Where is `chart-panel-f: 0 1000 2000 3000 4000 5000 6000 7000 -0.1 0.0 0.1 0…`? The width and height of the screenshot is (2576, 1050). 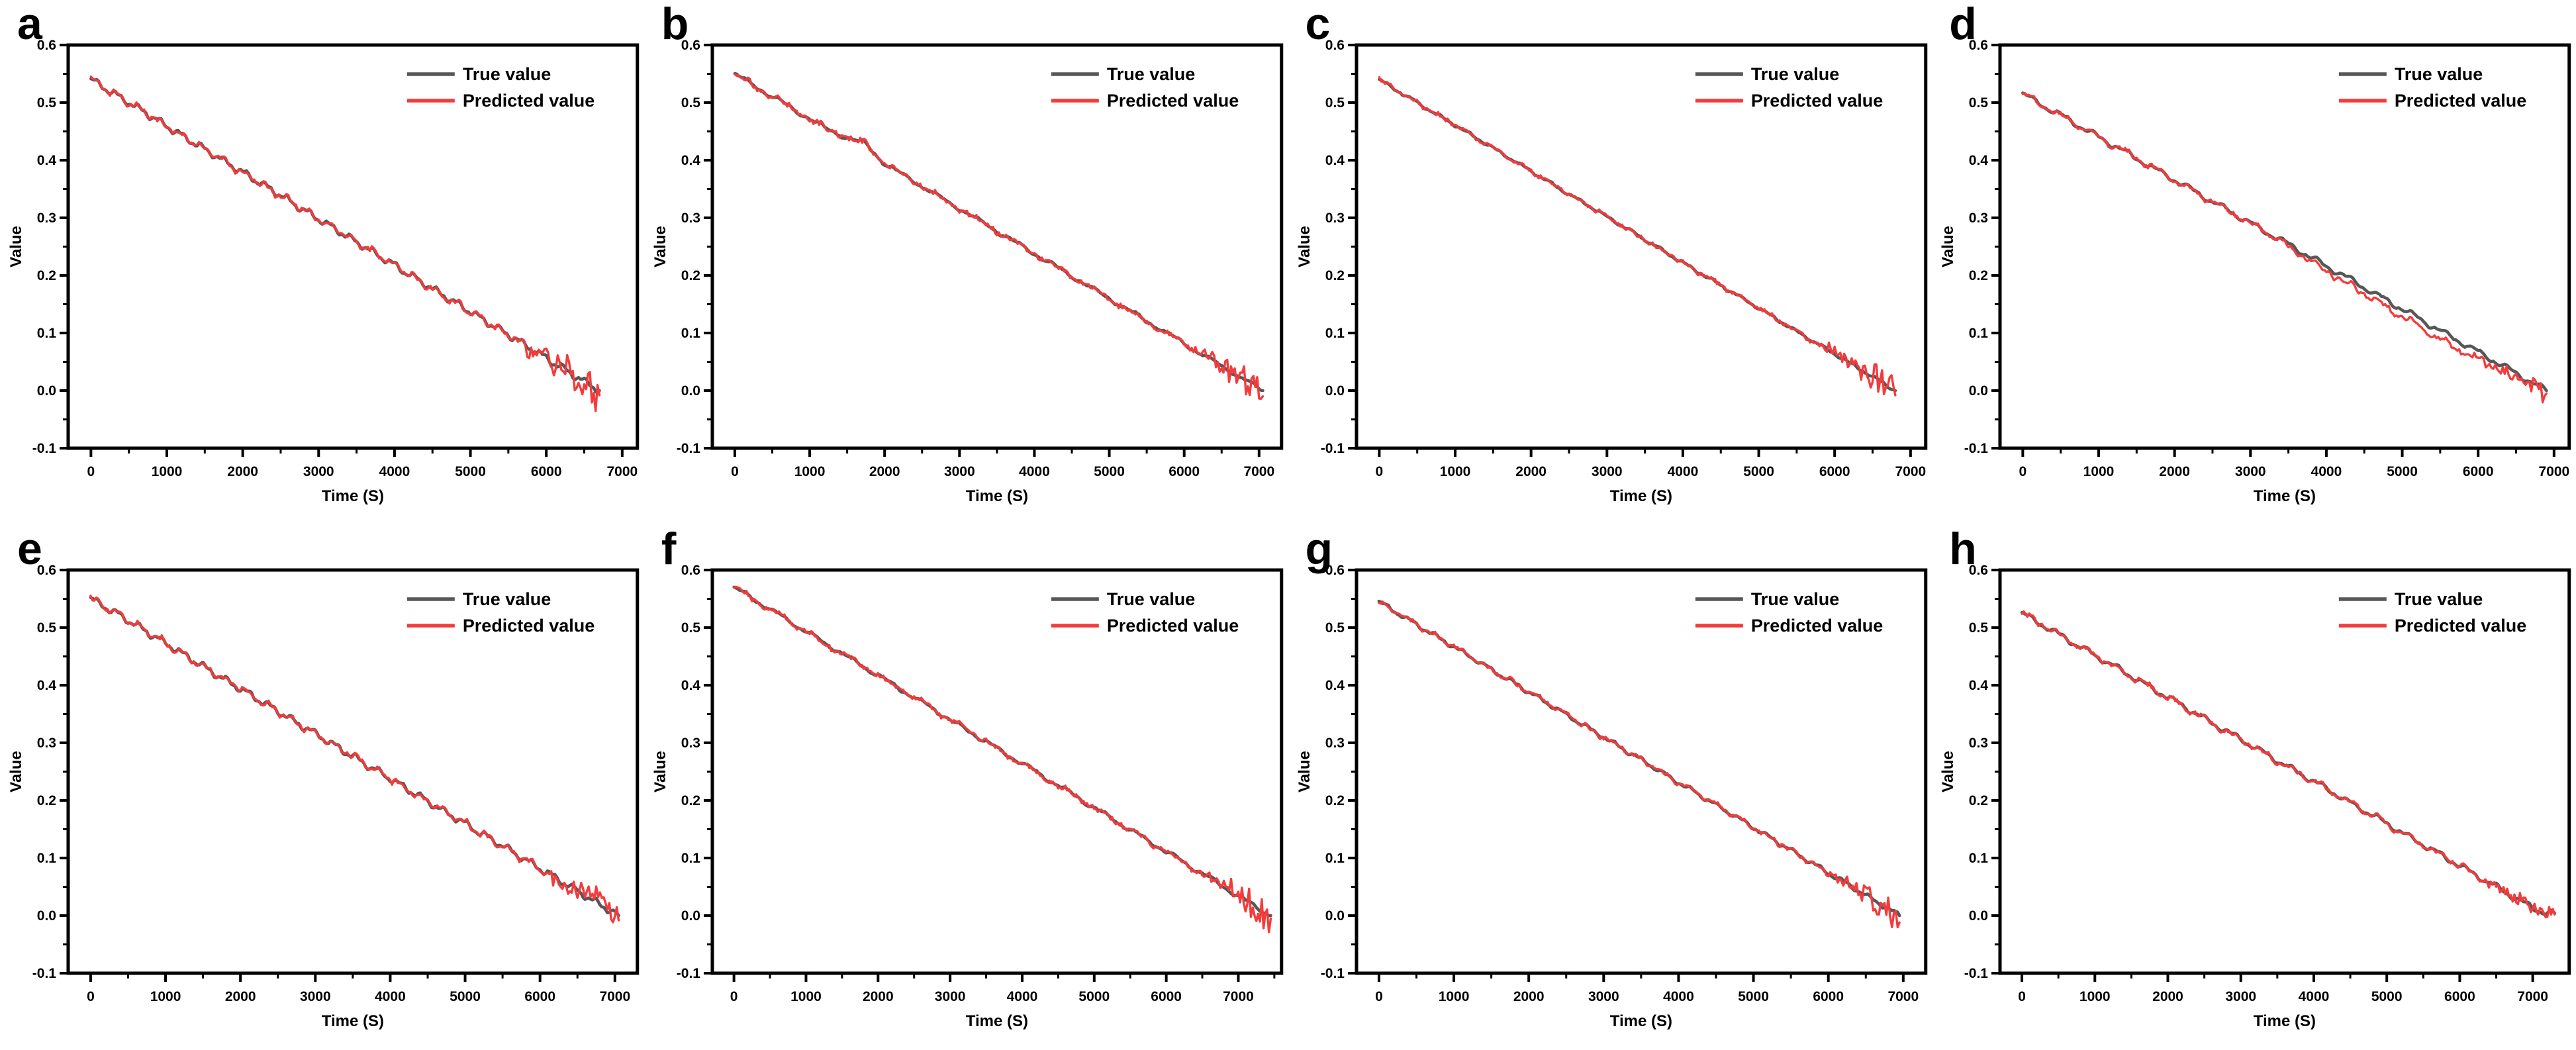
chart-panel-f: 0 1000 2000 3000 4000 5000 6000 7000 -0.1 0.0 0.1 0… is located at coordinates (967, 796).